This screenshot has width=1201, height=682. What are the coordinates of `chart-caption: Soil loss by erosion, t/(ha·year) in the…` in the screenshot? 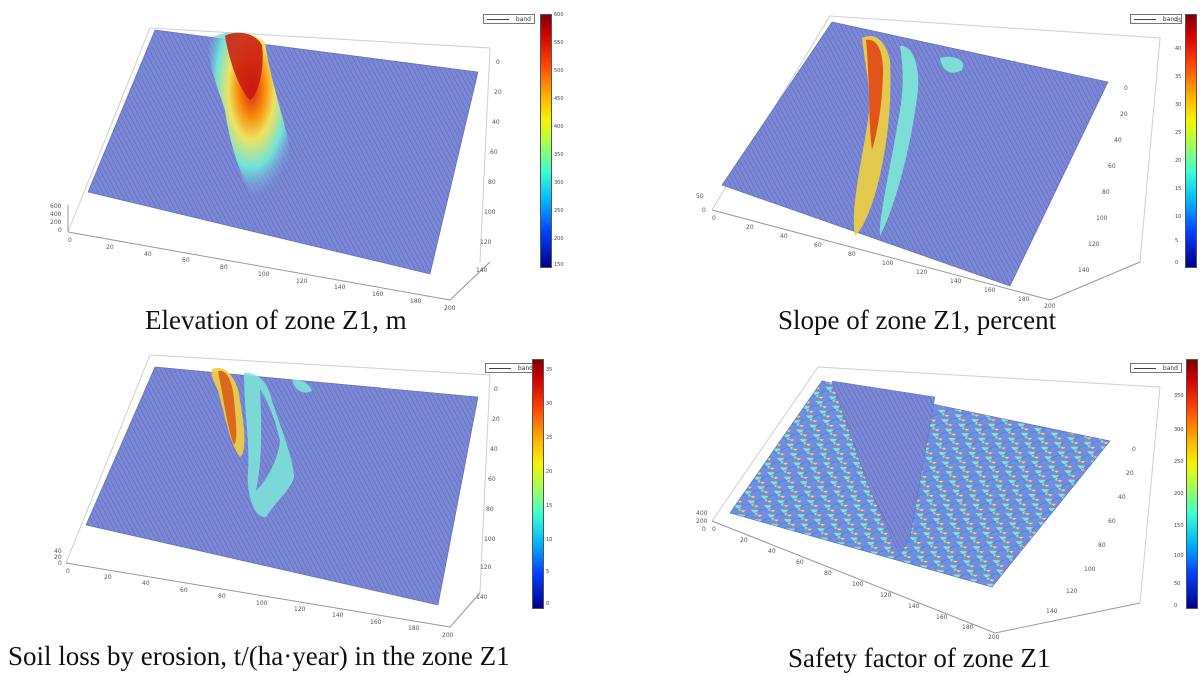 It's located at (259, 656).